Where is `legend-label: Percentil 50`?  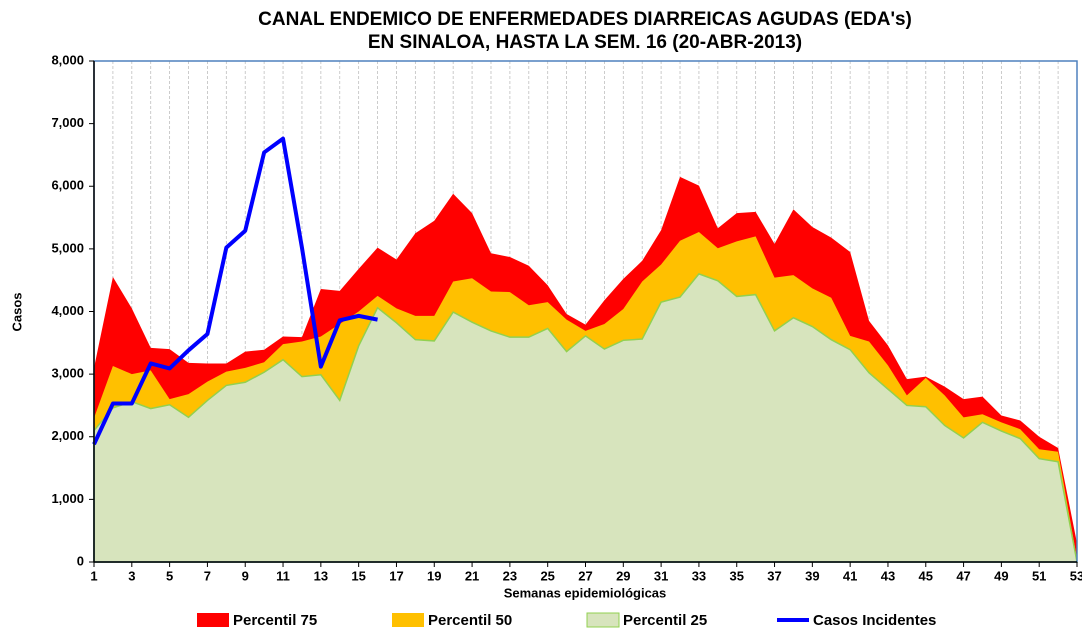
legend-label: Percentil 50 is located at coordinates (470, 620).